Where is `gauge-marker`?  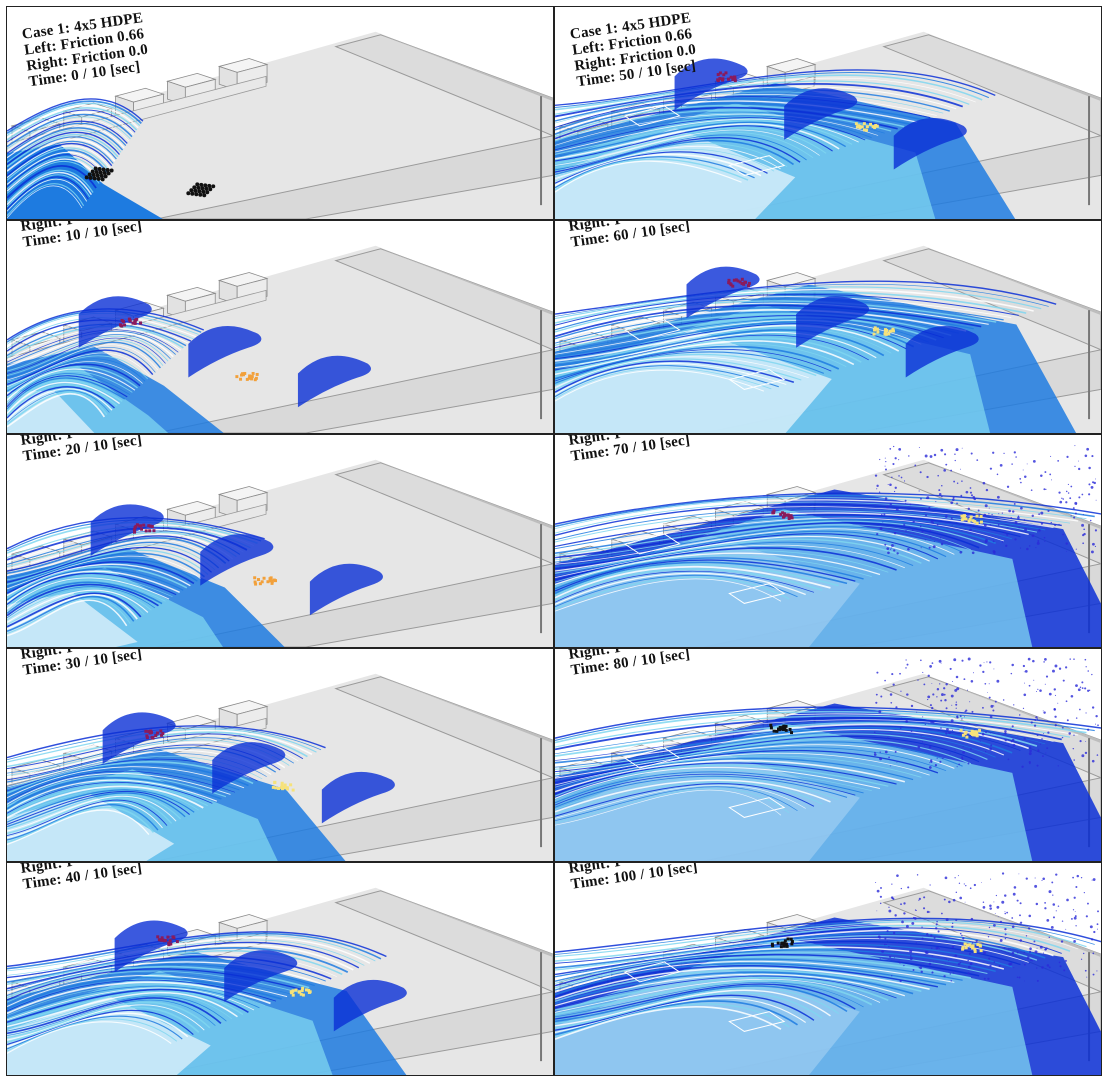 gauge-marker is located at coordinates (757, 1021).